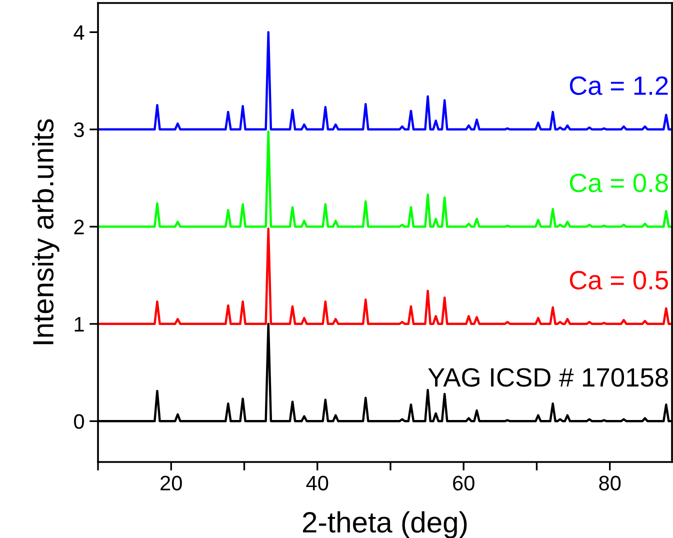 The width and height of the screenshot is (673, 538). What do you see at coordinates (171, 483) in the screenshot?
I see `x-tick-label: 20` at bounding box center [171, 483].